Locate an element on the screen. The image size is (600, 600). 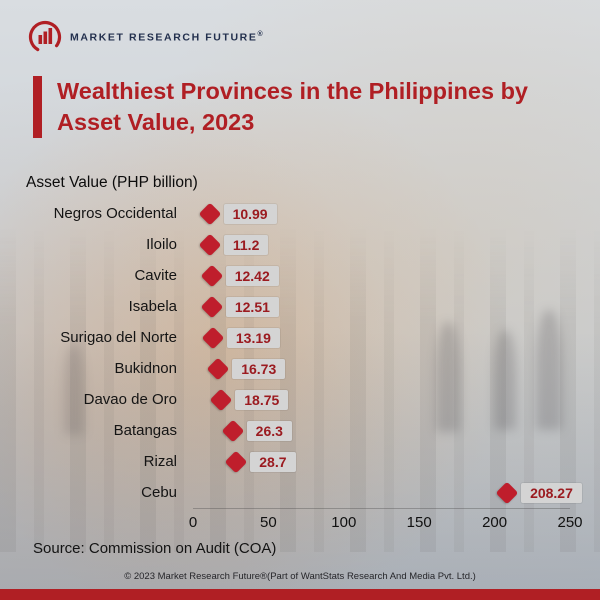
chart-row: Rizal 28.7 is located at coordinates (297, 461).